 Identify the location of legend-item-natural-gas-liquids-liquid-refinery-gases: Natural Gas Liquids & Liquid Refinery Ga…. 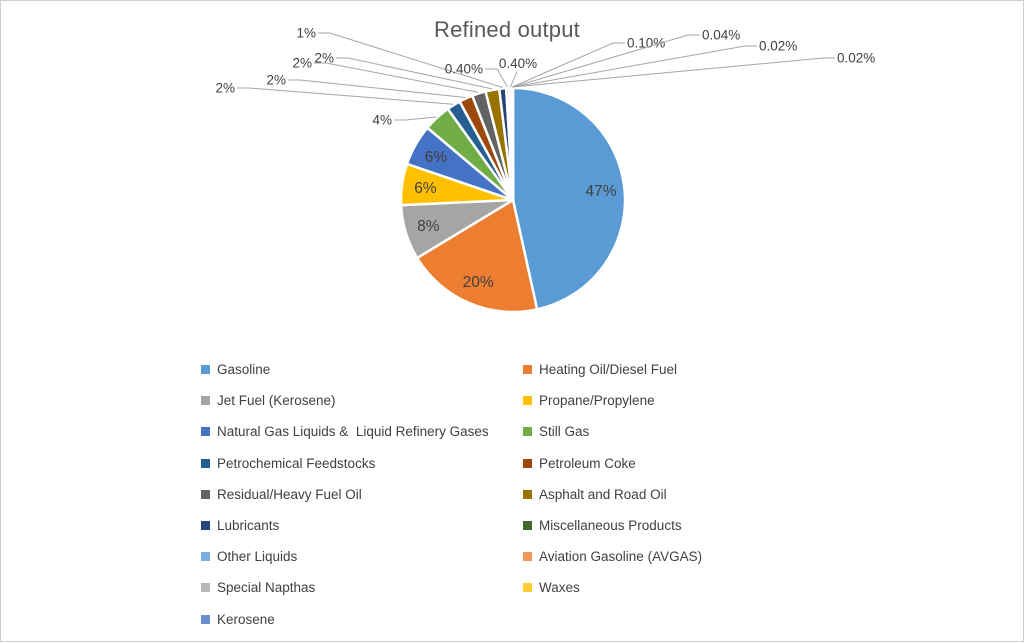
(362, 431).